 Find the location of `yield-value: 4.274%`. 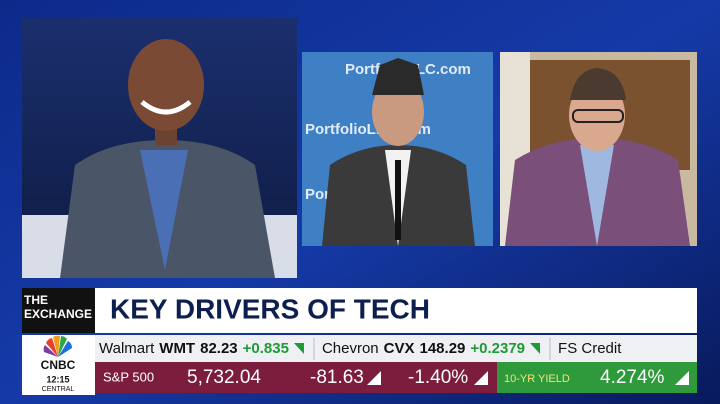

yield-value: 4.274% is located at coordinates (632, 377).